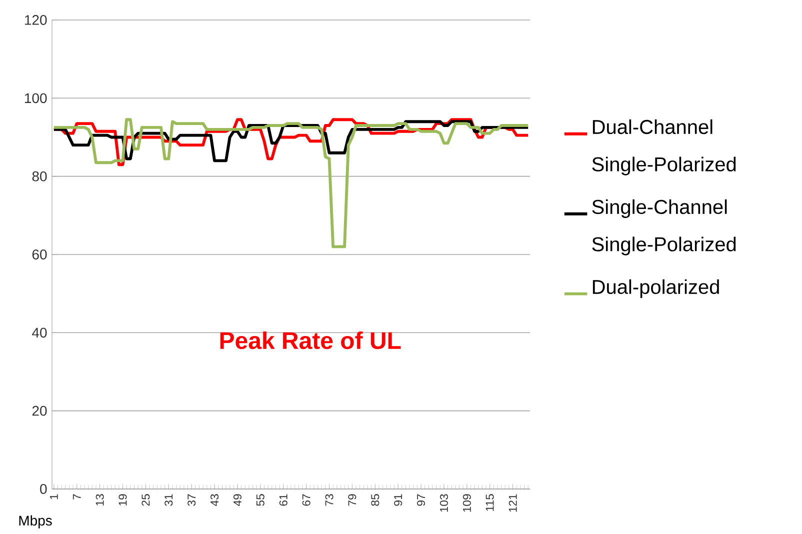 The height and width of the screenshot is (534, 802). I want to click on x-tick-label: 19, so click(122, 500).